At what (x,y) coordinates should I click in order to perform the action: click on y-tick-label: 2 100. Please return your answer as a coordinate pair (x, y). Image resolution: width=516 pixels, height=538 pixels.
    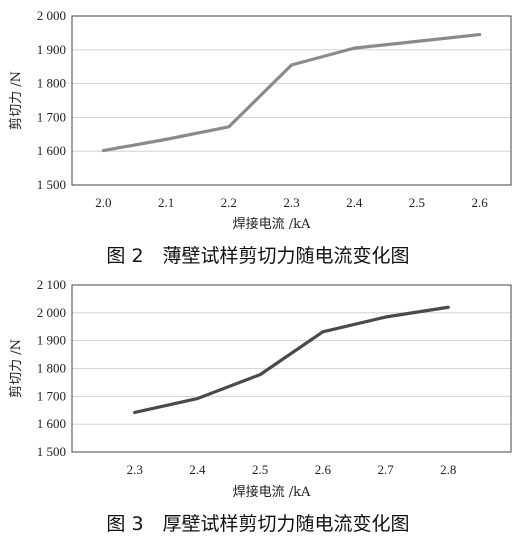
    Looking at the image, I should click on (51, 284).